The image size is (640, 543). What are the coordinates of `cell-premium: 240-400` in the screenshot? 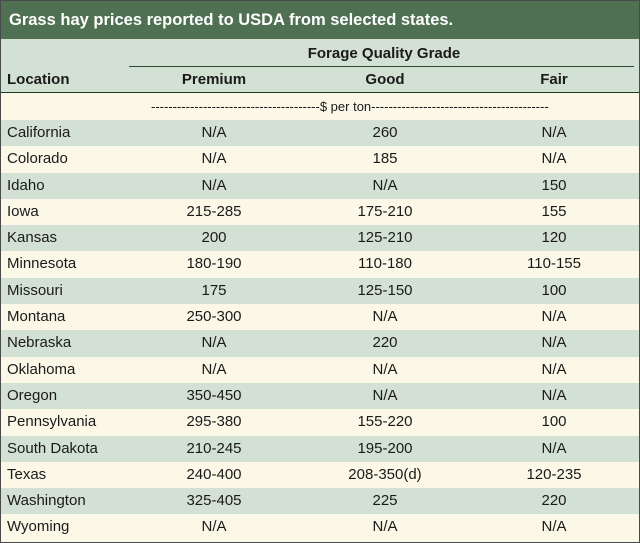 It's located at (214, 474).